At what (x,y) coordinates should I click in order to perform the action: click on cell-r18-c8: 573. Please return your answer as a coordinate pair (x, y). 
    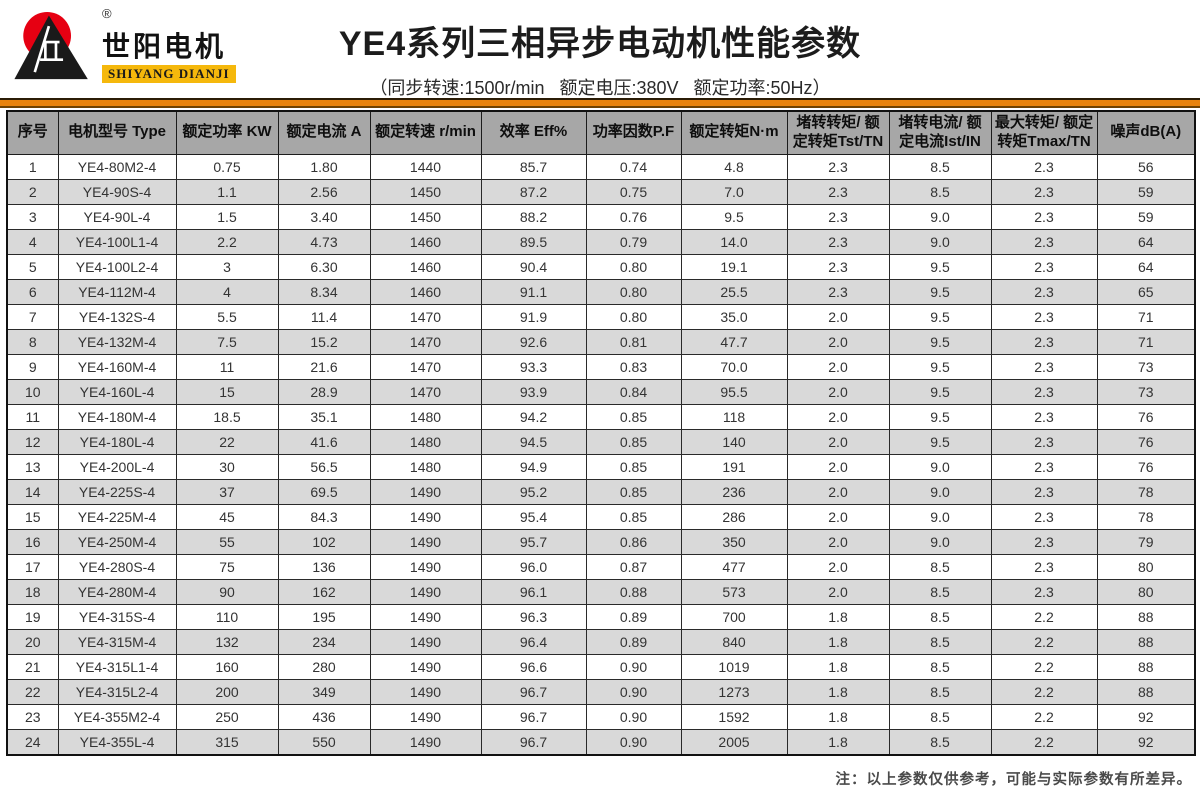
    Looking at the image, I should click on (734, 591).